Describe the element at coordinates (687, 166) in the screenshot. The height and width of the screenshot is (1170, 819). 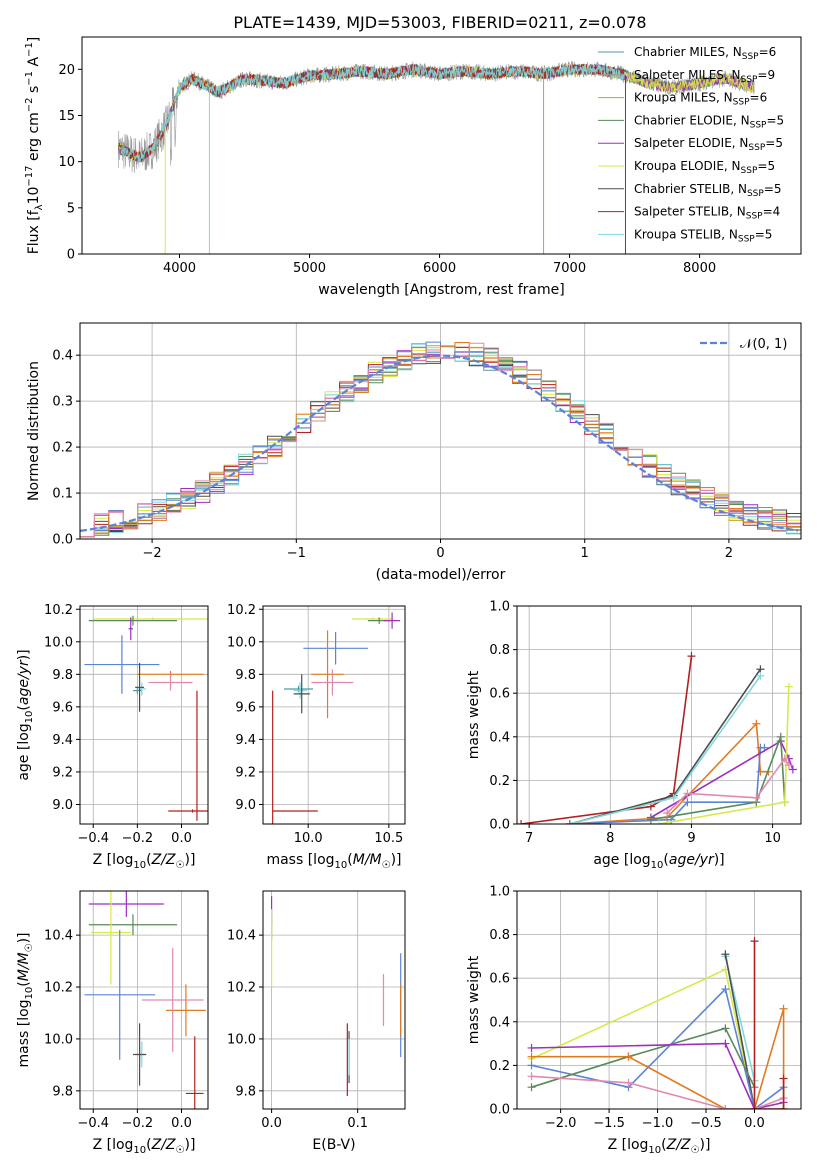
I see `legend-name: Kroupa ELODIE, N` at that location.